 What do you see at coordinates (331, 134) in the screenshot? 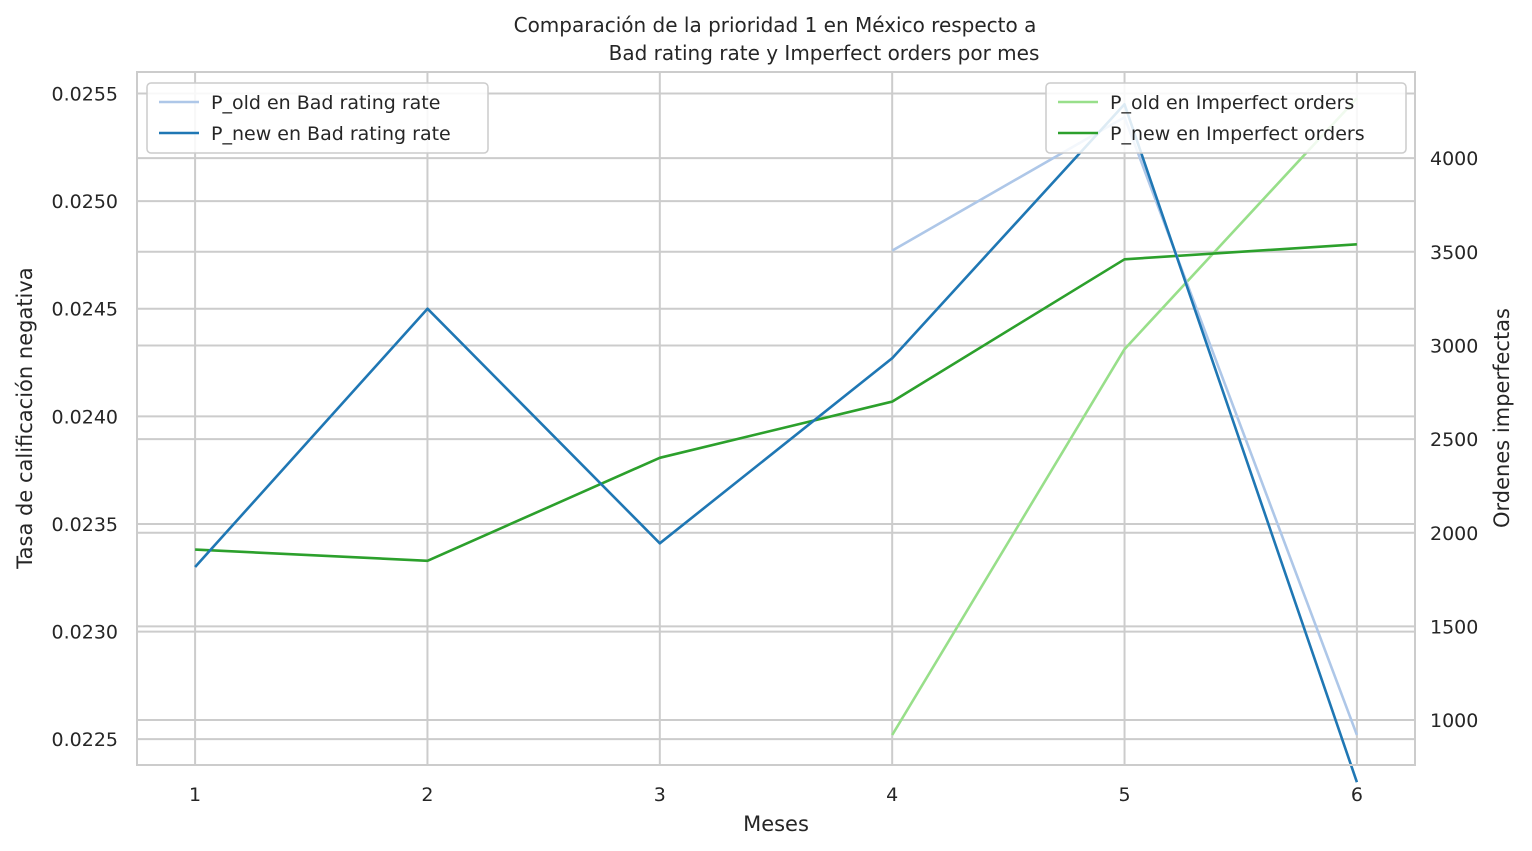
I see `bad-rating-rate-legend-label: P_new en Bad rating rate` at bounding box center [331, 134].